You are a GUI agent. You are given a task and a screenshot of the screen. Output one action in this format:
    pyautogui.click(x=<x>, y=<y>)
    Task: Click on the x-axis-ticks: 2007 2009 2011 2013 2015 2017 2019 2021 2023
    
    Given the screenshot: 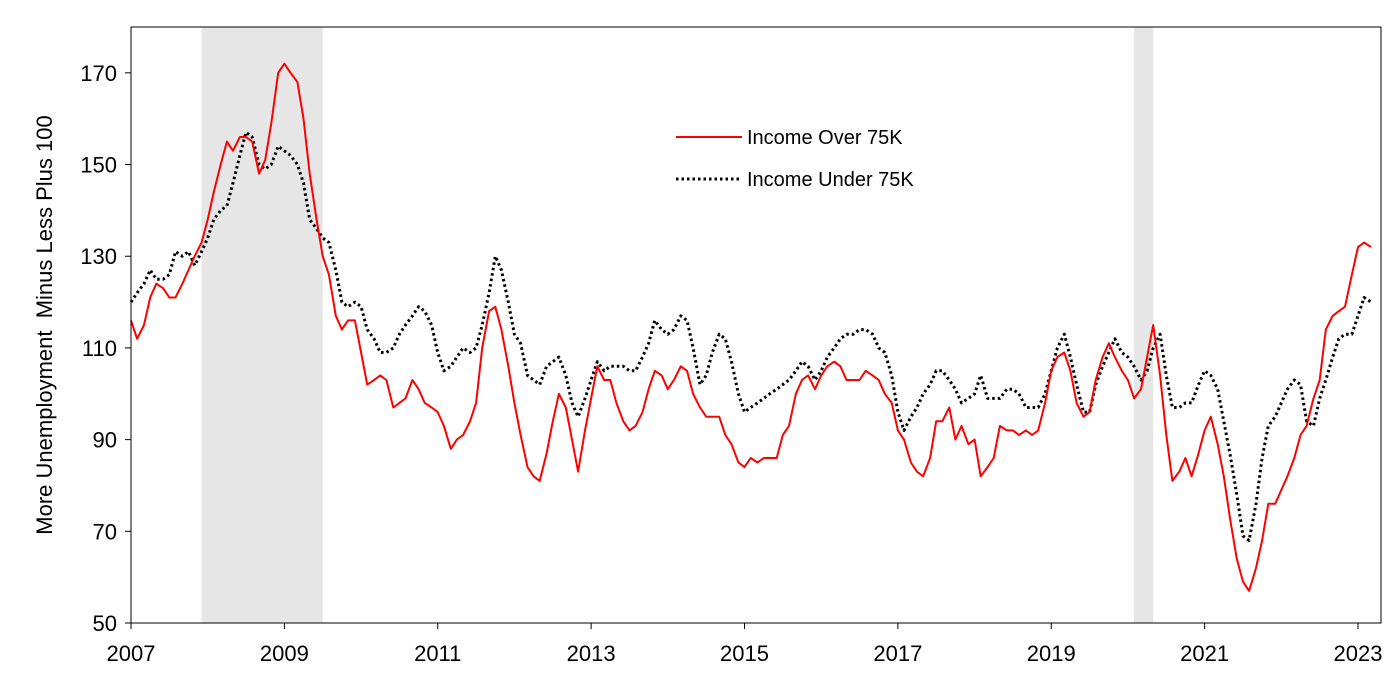 What is the action you would take?
    pyautogui.click(x=745, y=644)
    